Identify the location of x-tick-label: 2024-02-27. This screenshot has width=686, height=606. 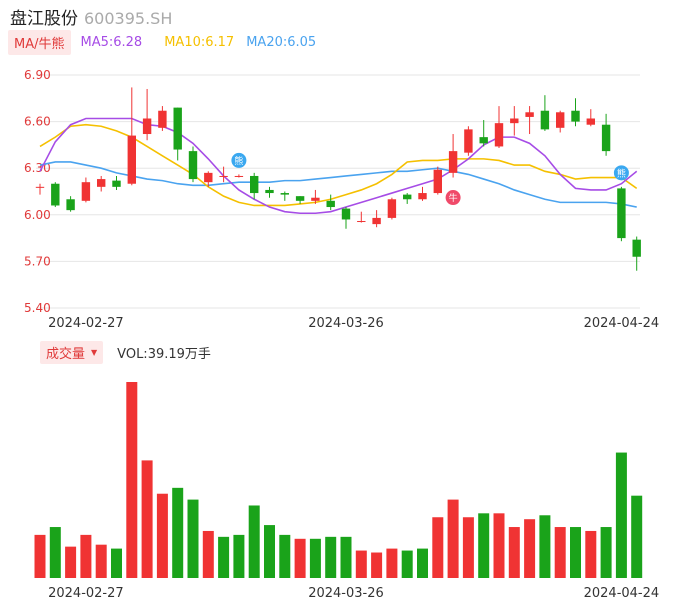
(86, 323).